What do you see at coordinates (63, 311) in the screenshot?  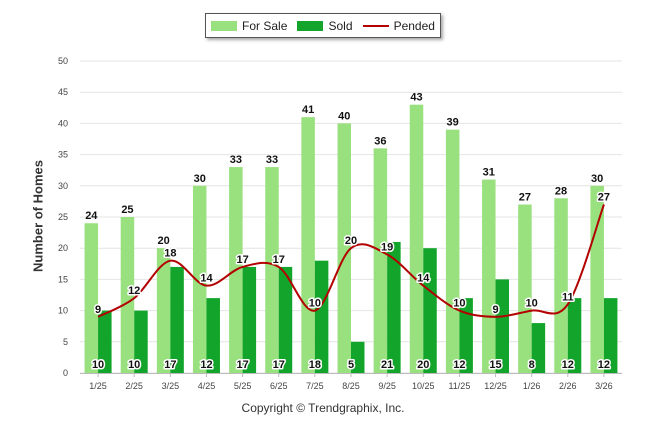 I see `y-tick-label: 10` at bounding box center [63, 311].